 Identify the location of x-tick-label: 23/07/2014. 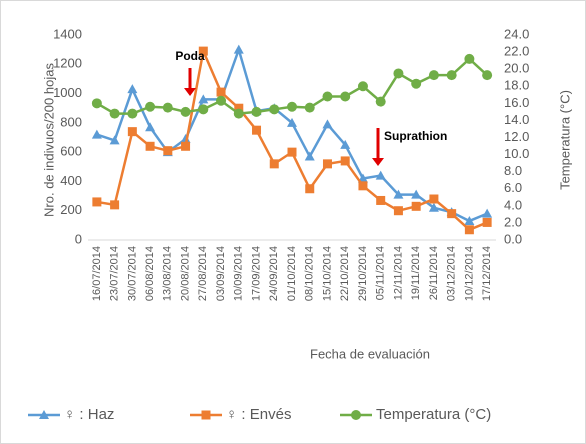
(115, 273).